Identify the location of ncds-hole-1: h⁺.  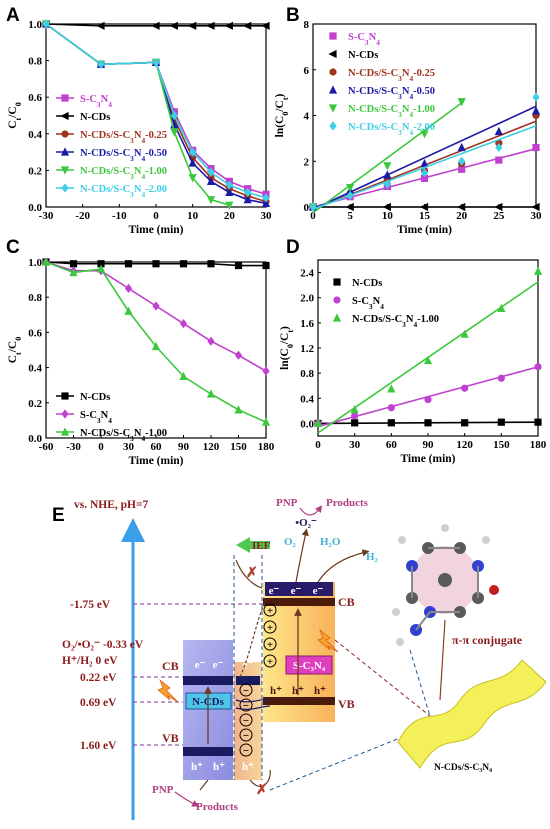
(197, 767).